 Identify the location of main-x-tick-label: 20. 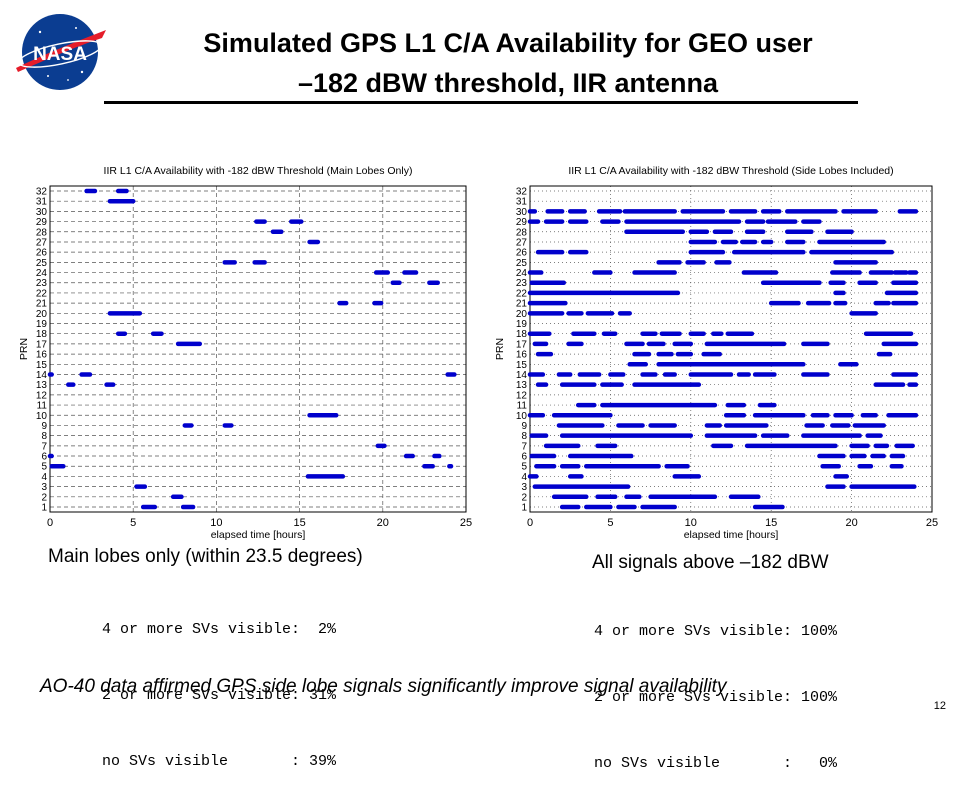
(383, 523).